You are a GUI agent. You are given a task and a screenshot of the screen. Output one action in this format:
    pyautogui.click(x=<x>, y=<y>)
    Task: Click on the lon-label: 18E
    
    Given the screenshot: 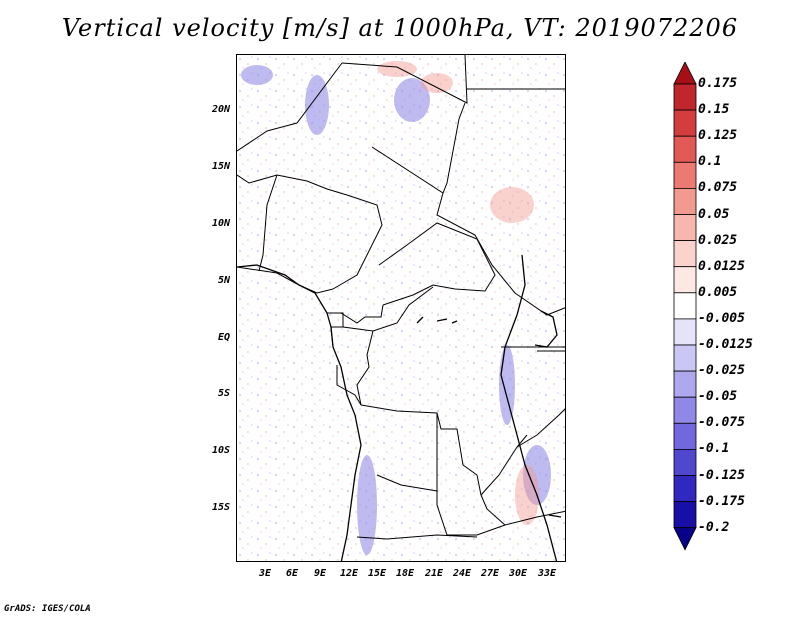 What is the action you would take?
    pyautogui.click(x=405, y=573)
    